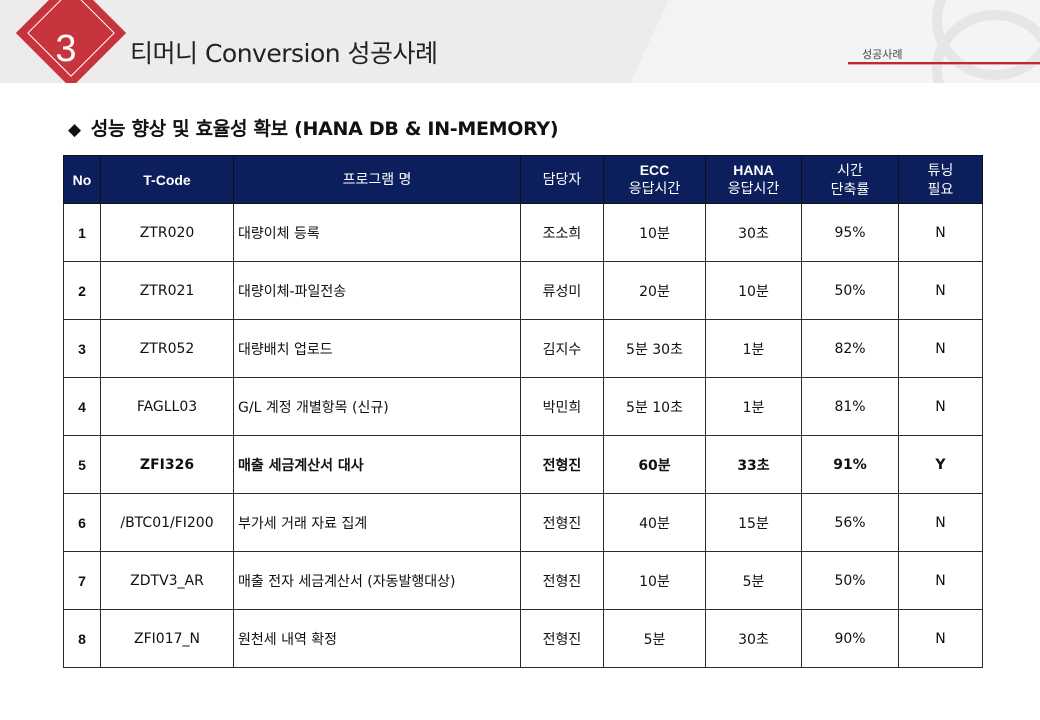 This screenshot has height=720, width=1040. I want to click on cell-tcode: ZDTV3_AR, so click(167, 580).